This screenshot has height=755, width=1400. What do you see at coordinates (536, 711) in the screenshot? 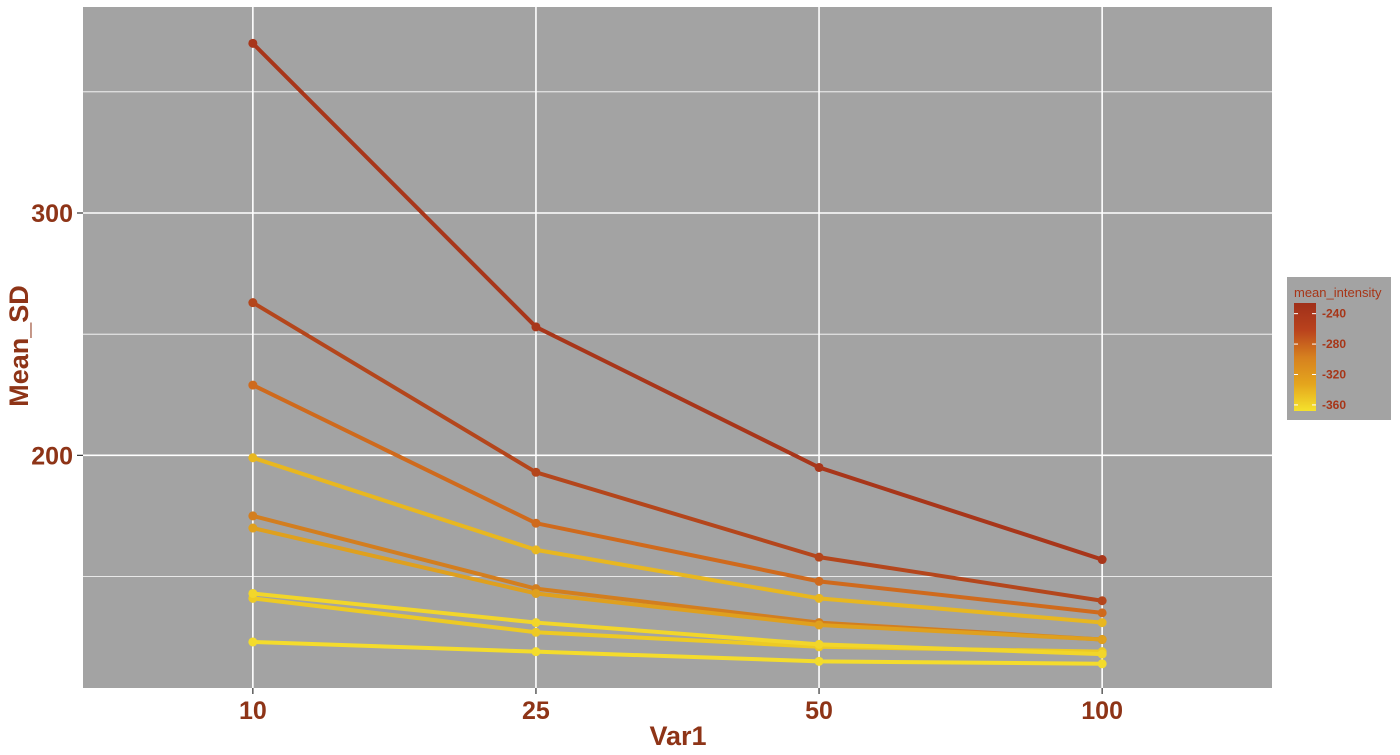
I see `x-tick-label: 25` at bounding box center [536, 711].